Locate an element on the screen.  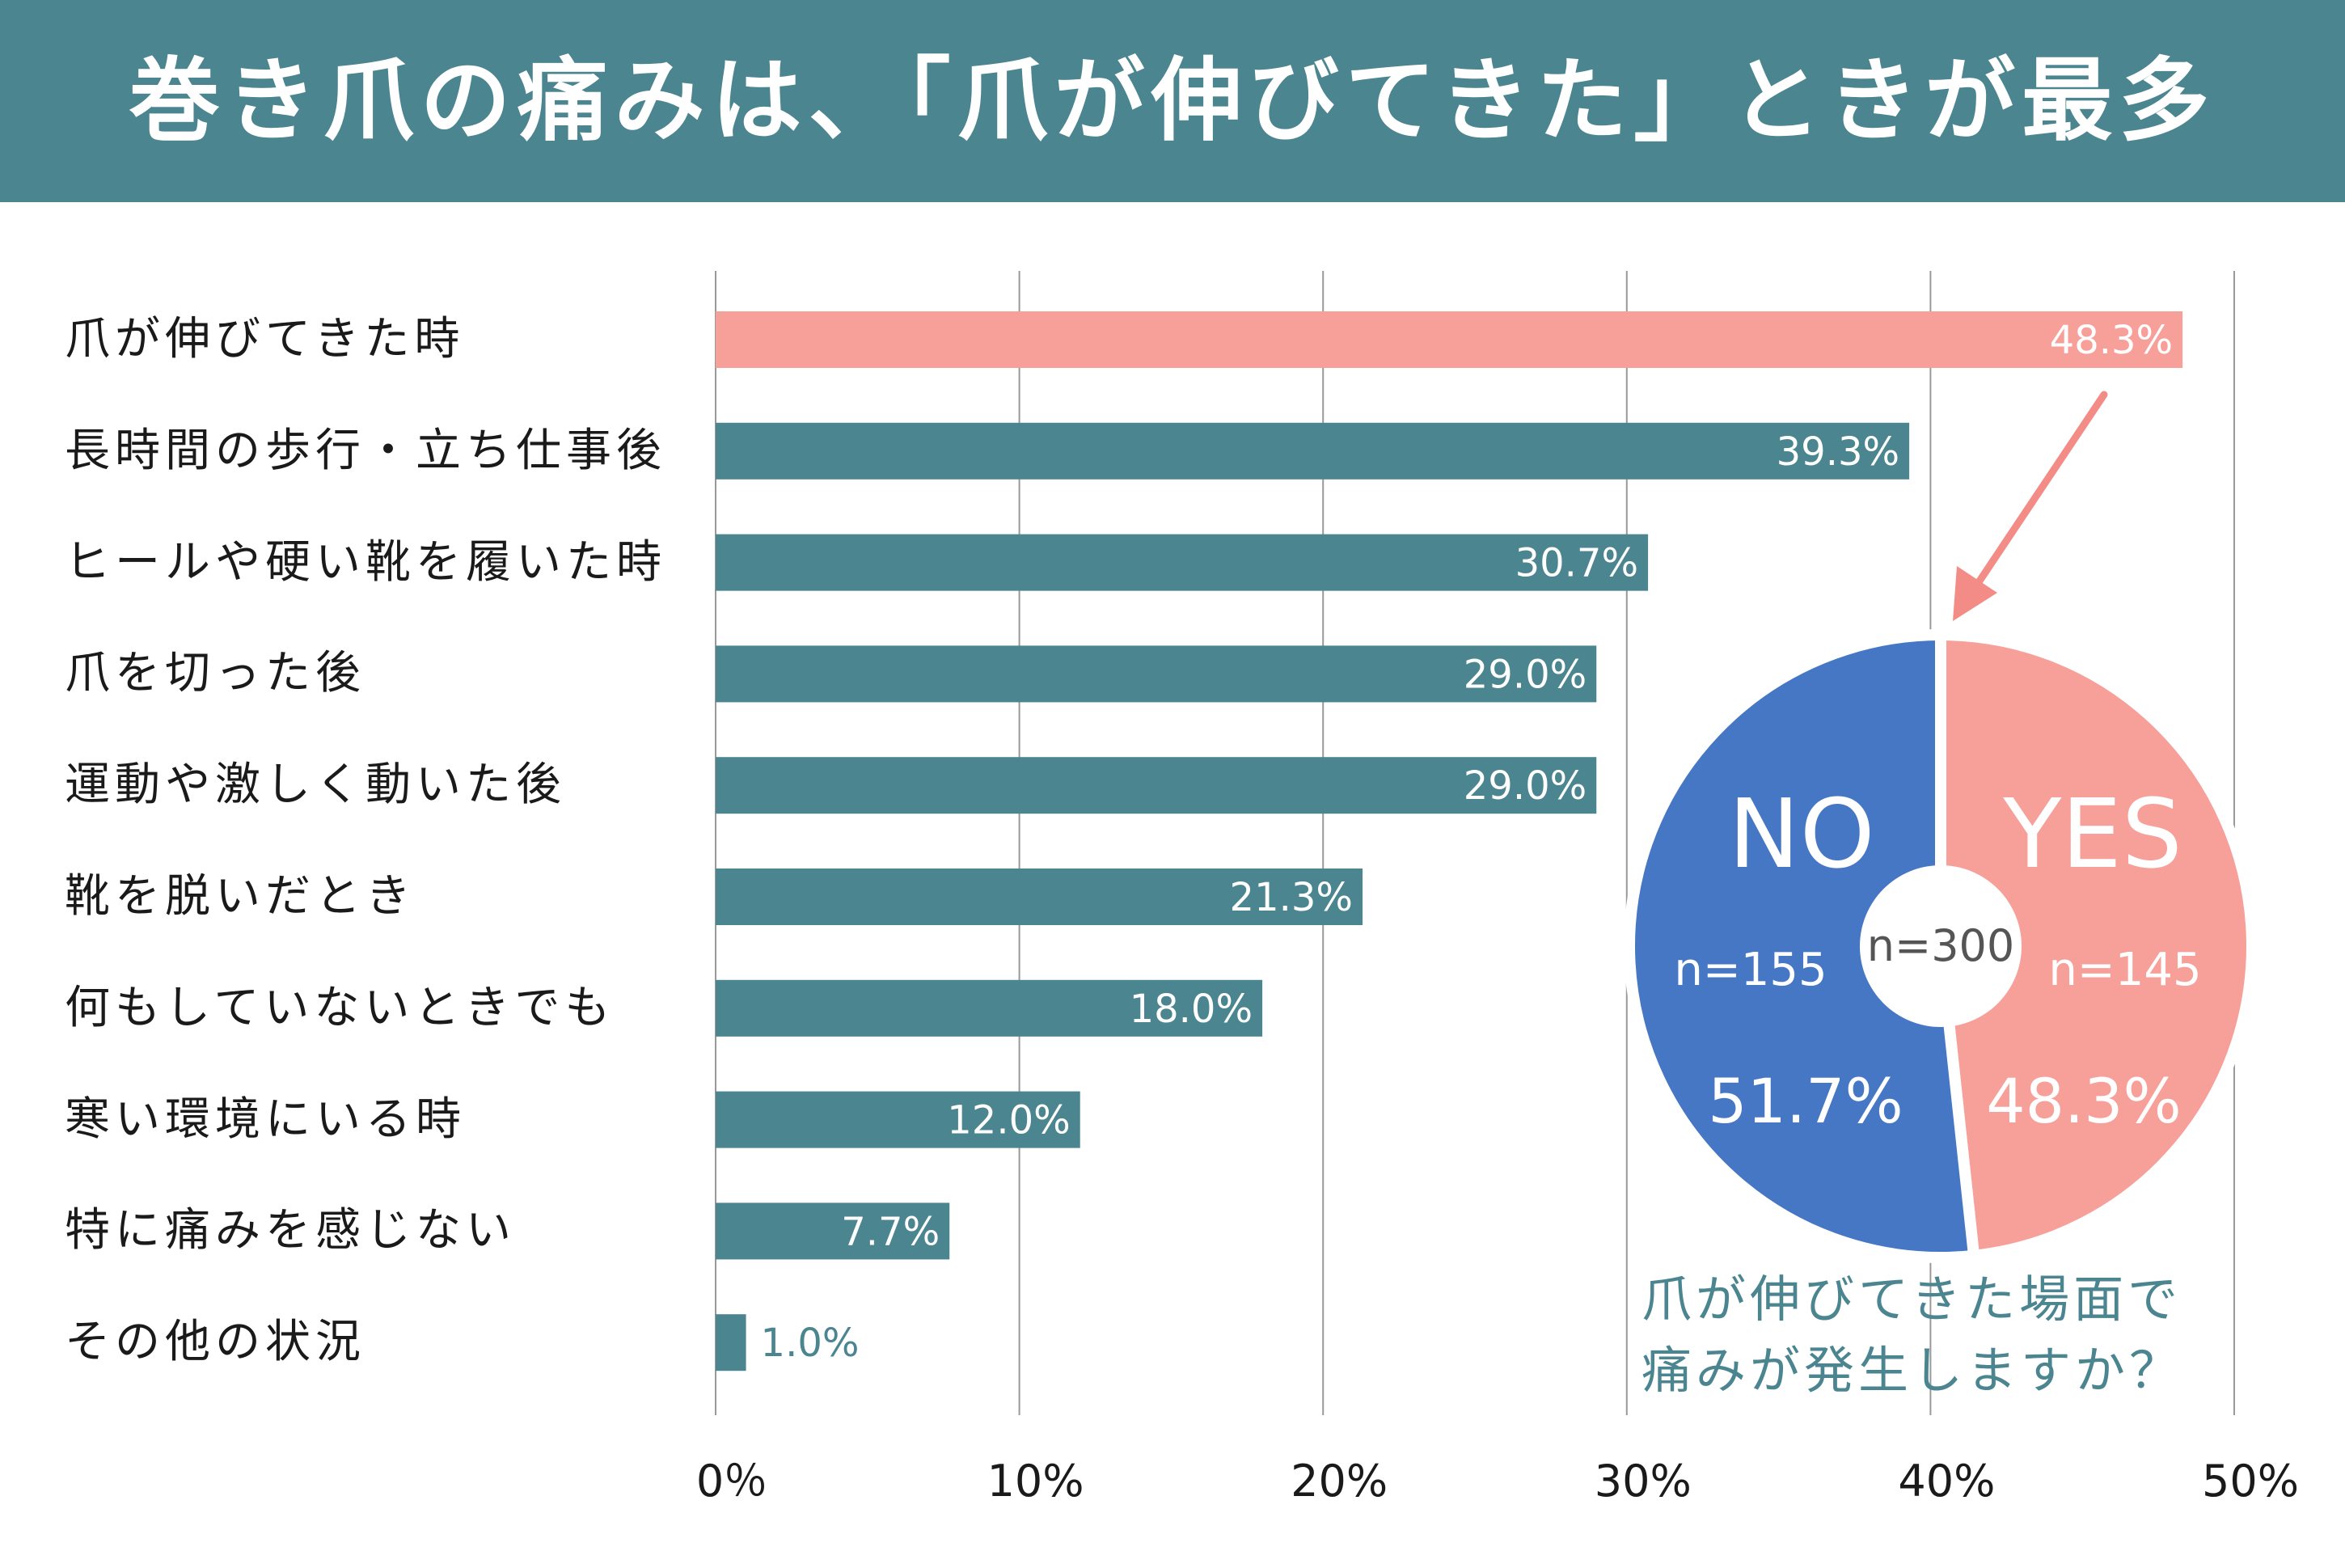
category-label: 特に痛みを感じない is located at coordinates (291, 1230).